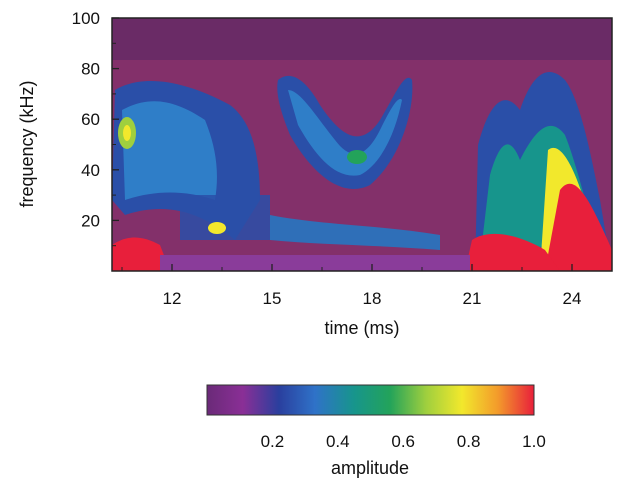 This screenshot has height=483, width=628. I want to click on colorbar-axis: 0.2 0.4 0.6 0.8 1.0, so click(403, 441).